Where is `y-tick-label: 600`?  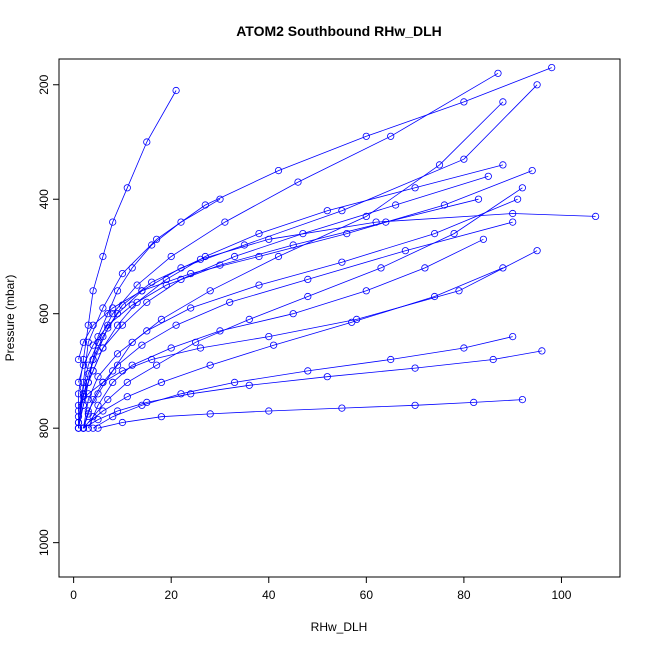 y-tick-label: 600 is located at coordinates (44, 313).